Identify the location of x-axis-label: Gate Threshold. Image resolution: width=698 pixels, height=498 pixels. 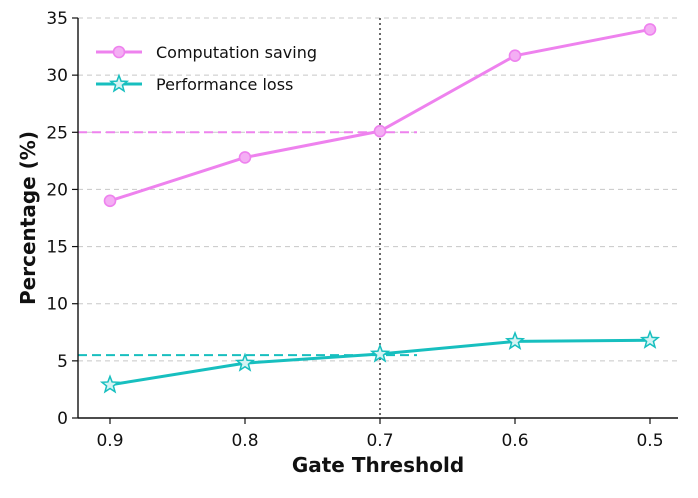
(378, 465).